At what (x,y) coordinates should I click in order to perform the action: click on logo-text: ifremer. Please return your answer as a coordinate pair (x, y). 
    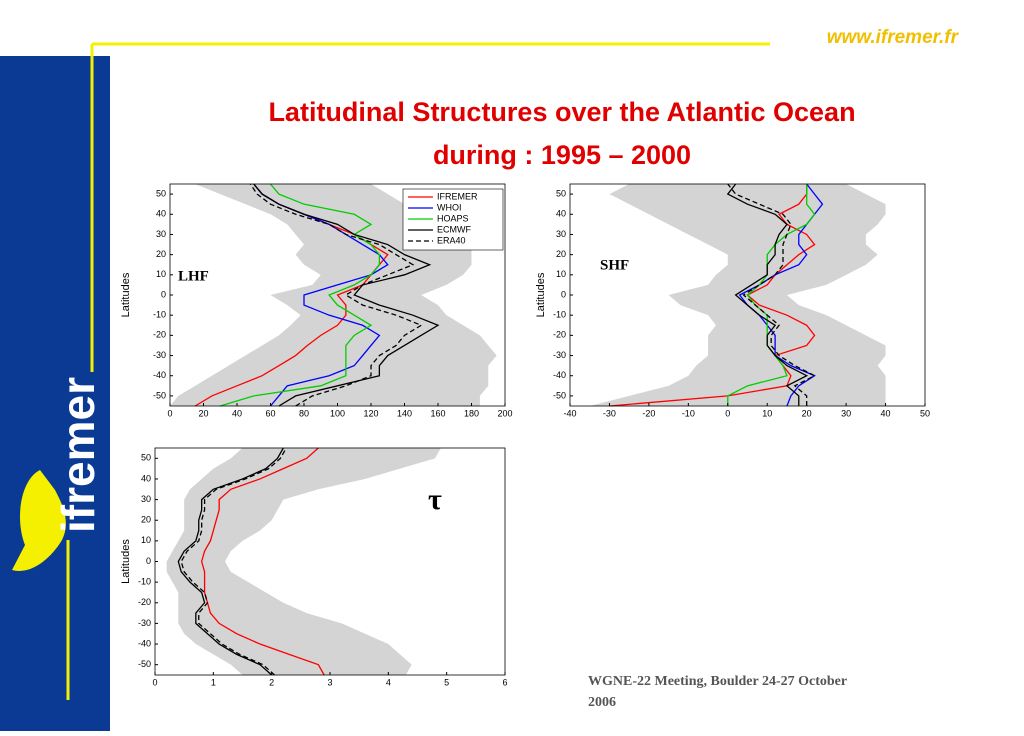
    Looking at the image, I should click on (78, 455).